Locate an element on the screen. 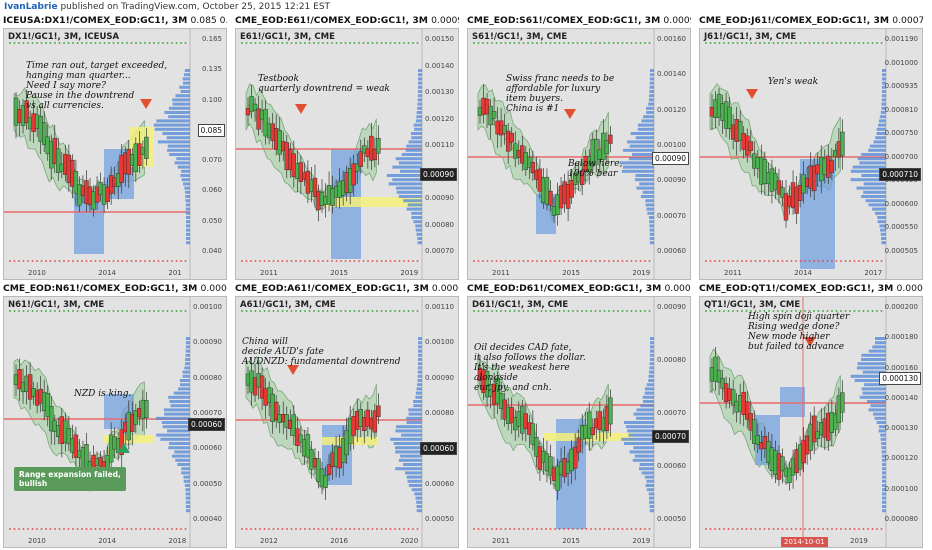 Image resolution: width=932 pixels, height=550 pixels. chart-annotation: Below here, 100% bear is located at coordinates (595, 169).